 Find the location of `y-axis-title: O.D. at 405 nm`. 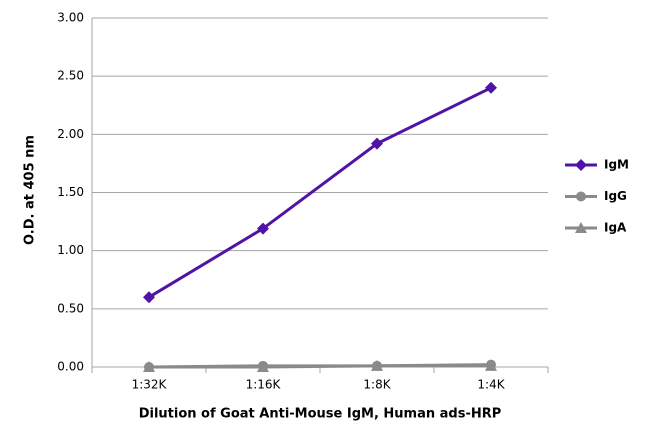

y-axis-title: O.D. at 405 nm is located at coordinates (30, 190).